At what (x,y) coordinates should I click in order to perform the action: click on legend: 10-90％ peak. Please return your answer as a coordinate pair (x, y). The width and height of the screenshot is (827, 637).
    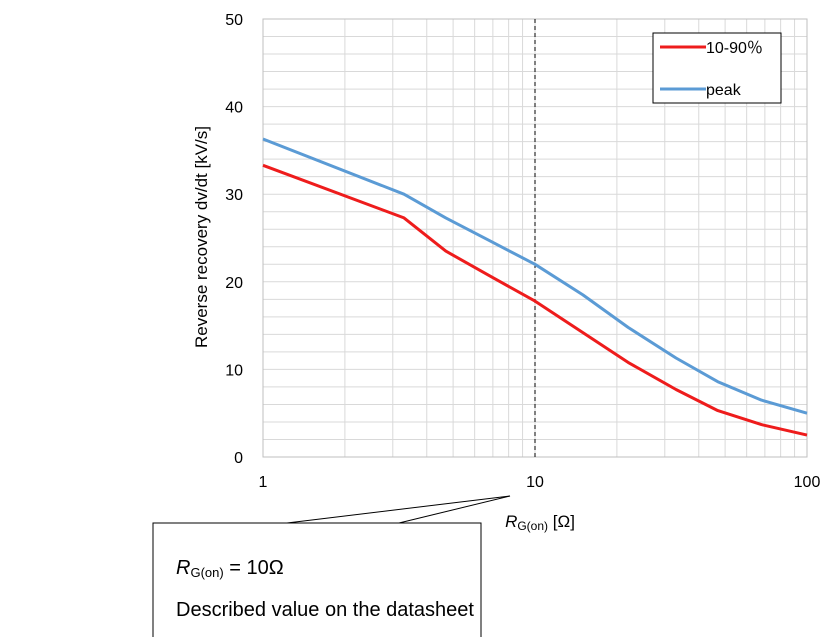
    Looking at the image, I should click on (717, 68).